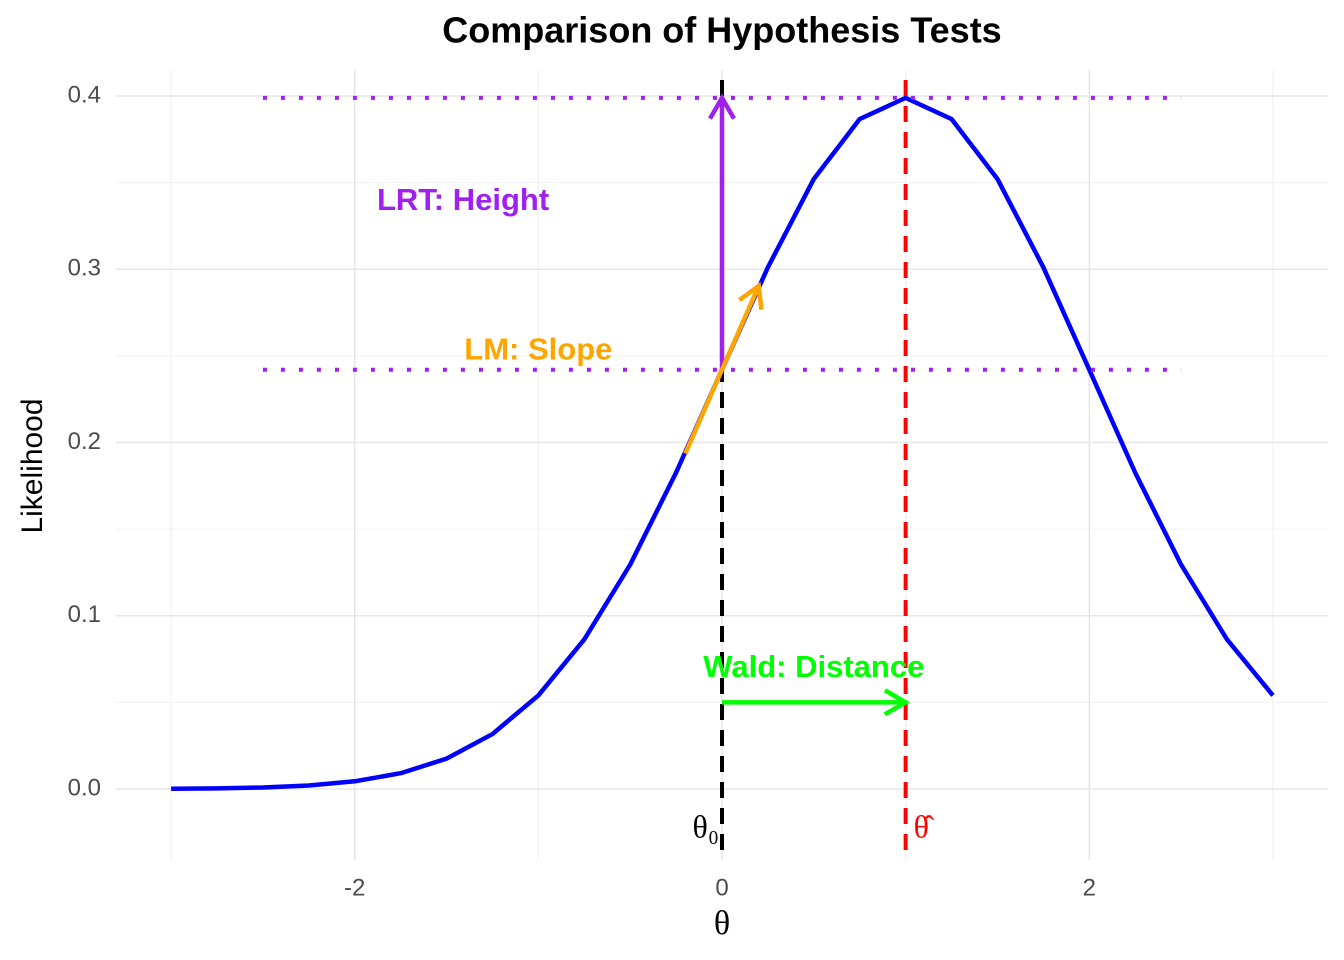  I want to click on annotation: LRT: Height, so click(463, 199).